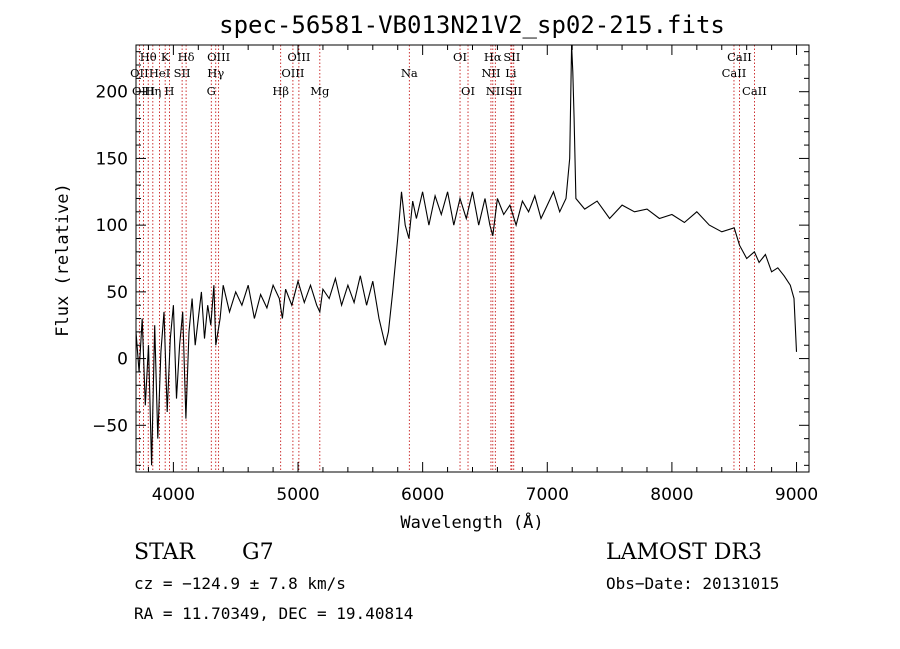 The width and height of the screenshot is (900, 649). What do you see at coordinates (169, 91) in the screenshot?
I see `line-label-7: H` at bounding box center [169, 91].